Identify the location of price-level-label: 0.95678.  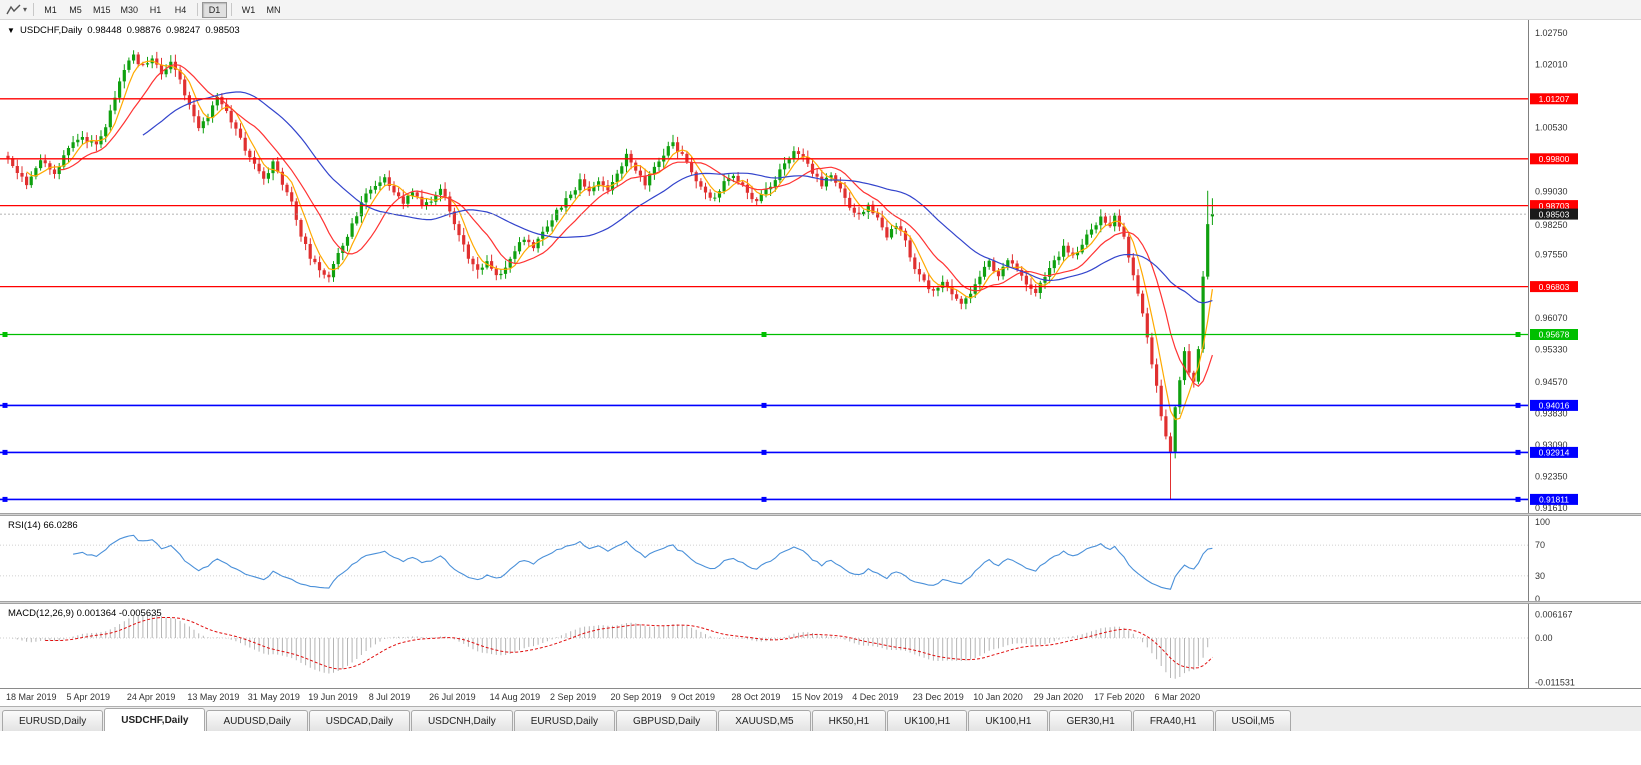
(1554, 334).